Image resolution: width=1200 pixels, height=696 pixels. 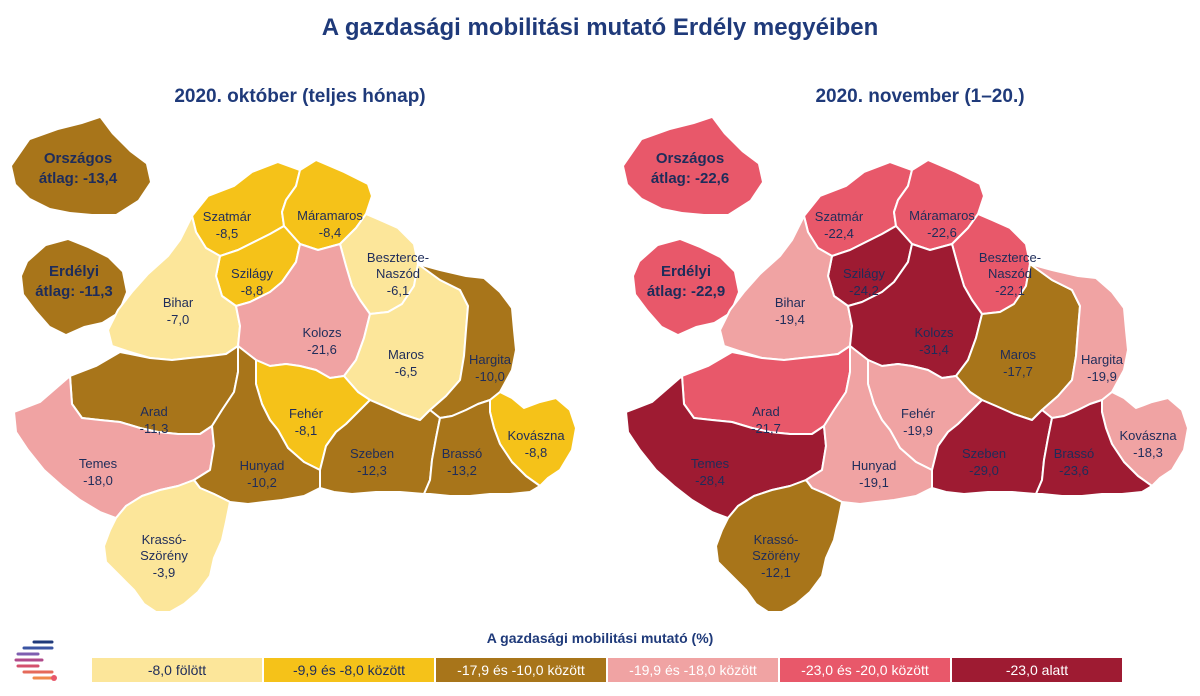 What do you see at coordinates (1102, 376) in the screenshot?
I see `county-hargita-value: -19,9` at bounding box center [1102, 376].